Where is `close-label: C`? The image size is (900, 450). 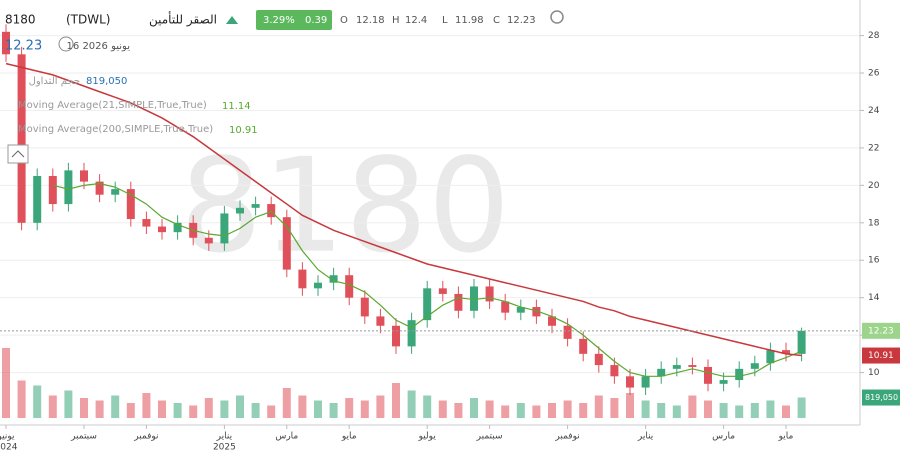
close-label: C is located at coordinates (496, 20).